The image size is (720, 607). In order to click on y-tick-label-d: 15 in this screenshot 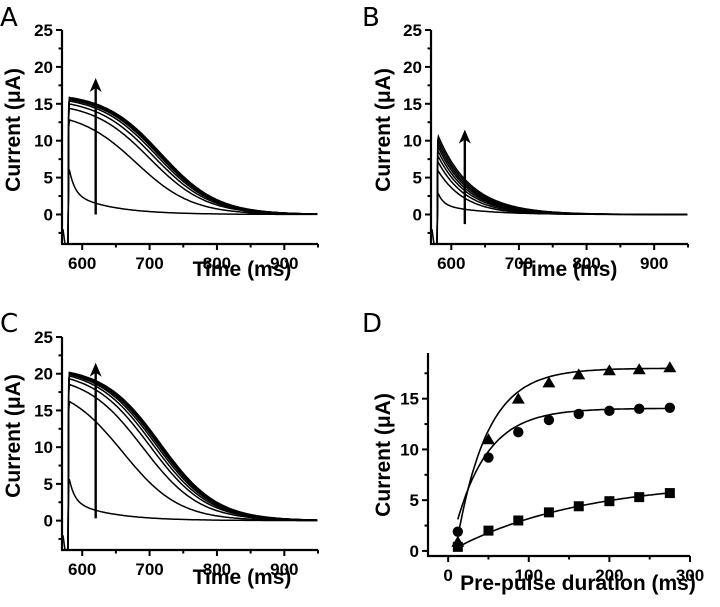, I will do `click(409, 399)`.